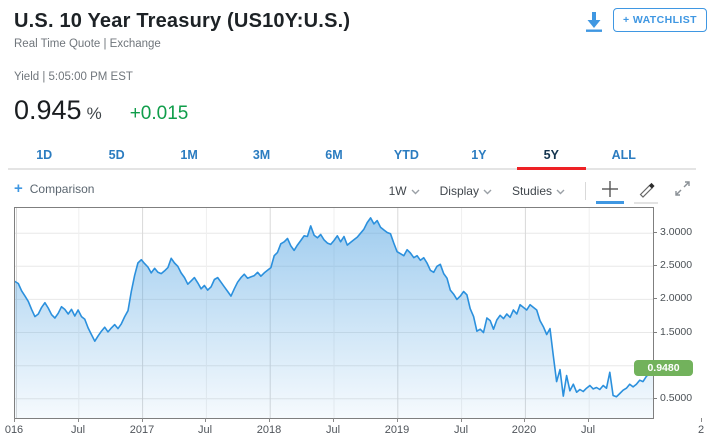  I want to click on quote-source: Real Time Quote | Exchange, so click(87, 44).